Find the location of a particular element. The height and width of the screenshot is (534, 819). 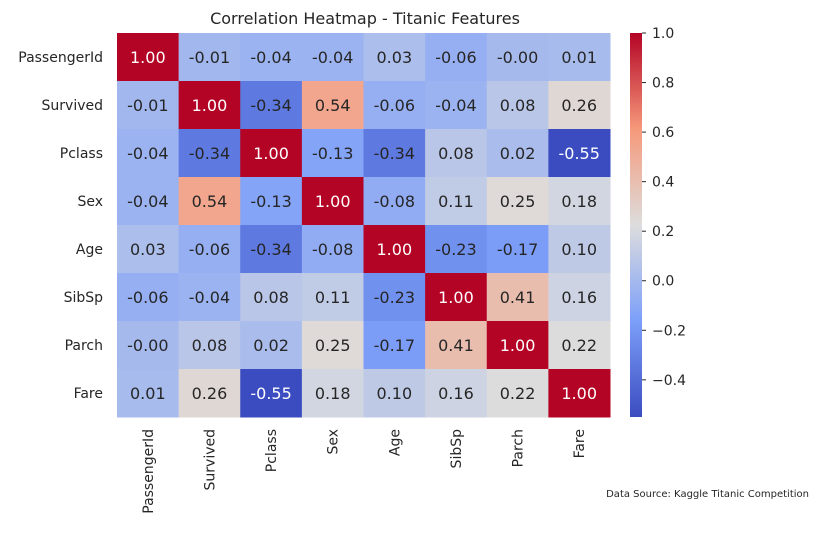

cell-value-label: 0.03 is located at coordinates (148, 249).